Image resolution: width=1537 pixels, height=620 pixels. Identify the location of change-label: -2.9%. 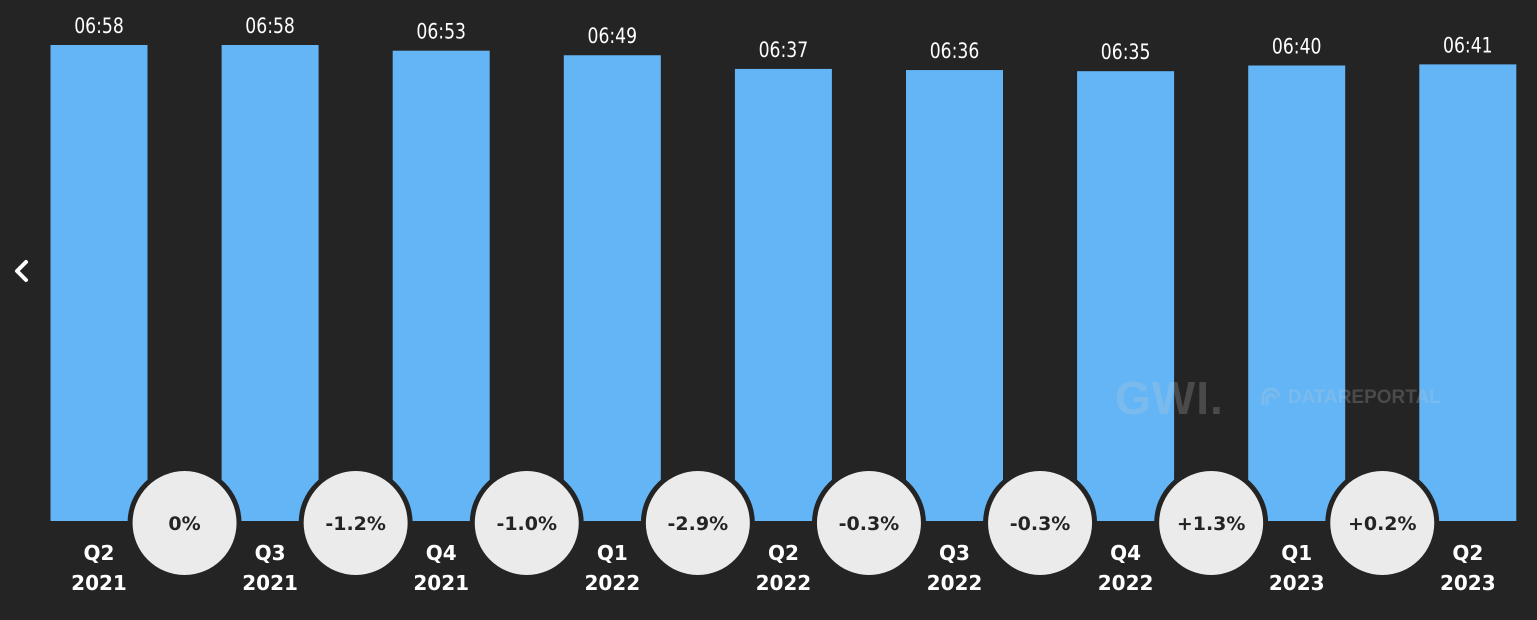
(698, 524).